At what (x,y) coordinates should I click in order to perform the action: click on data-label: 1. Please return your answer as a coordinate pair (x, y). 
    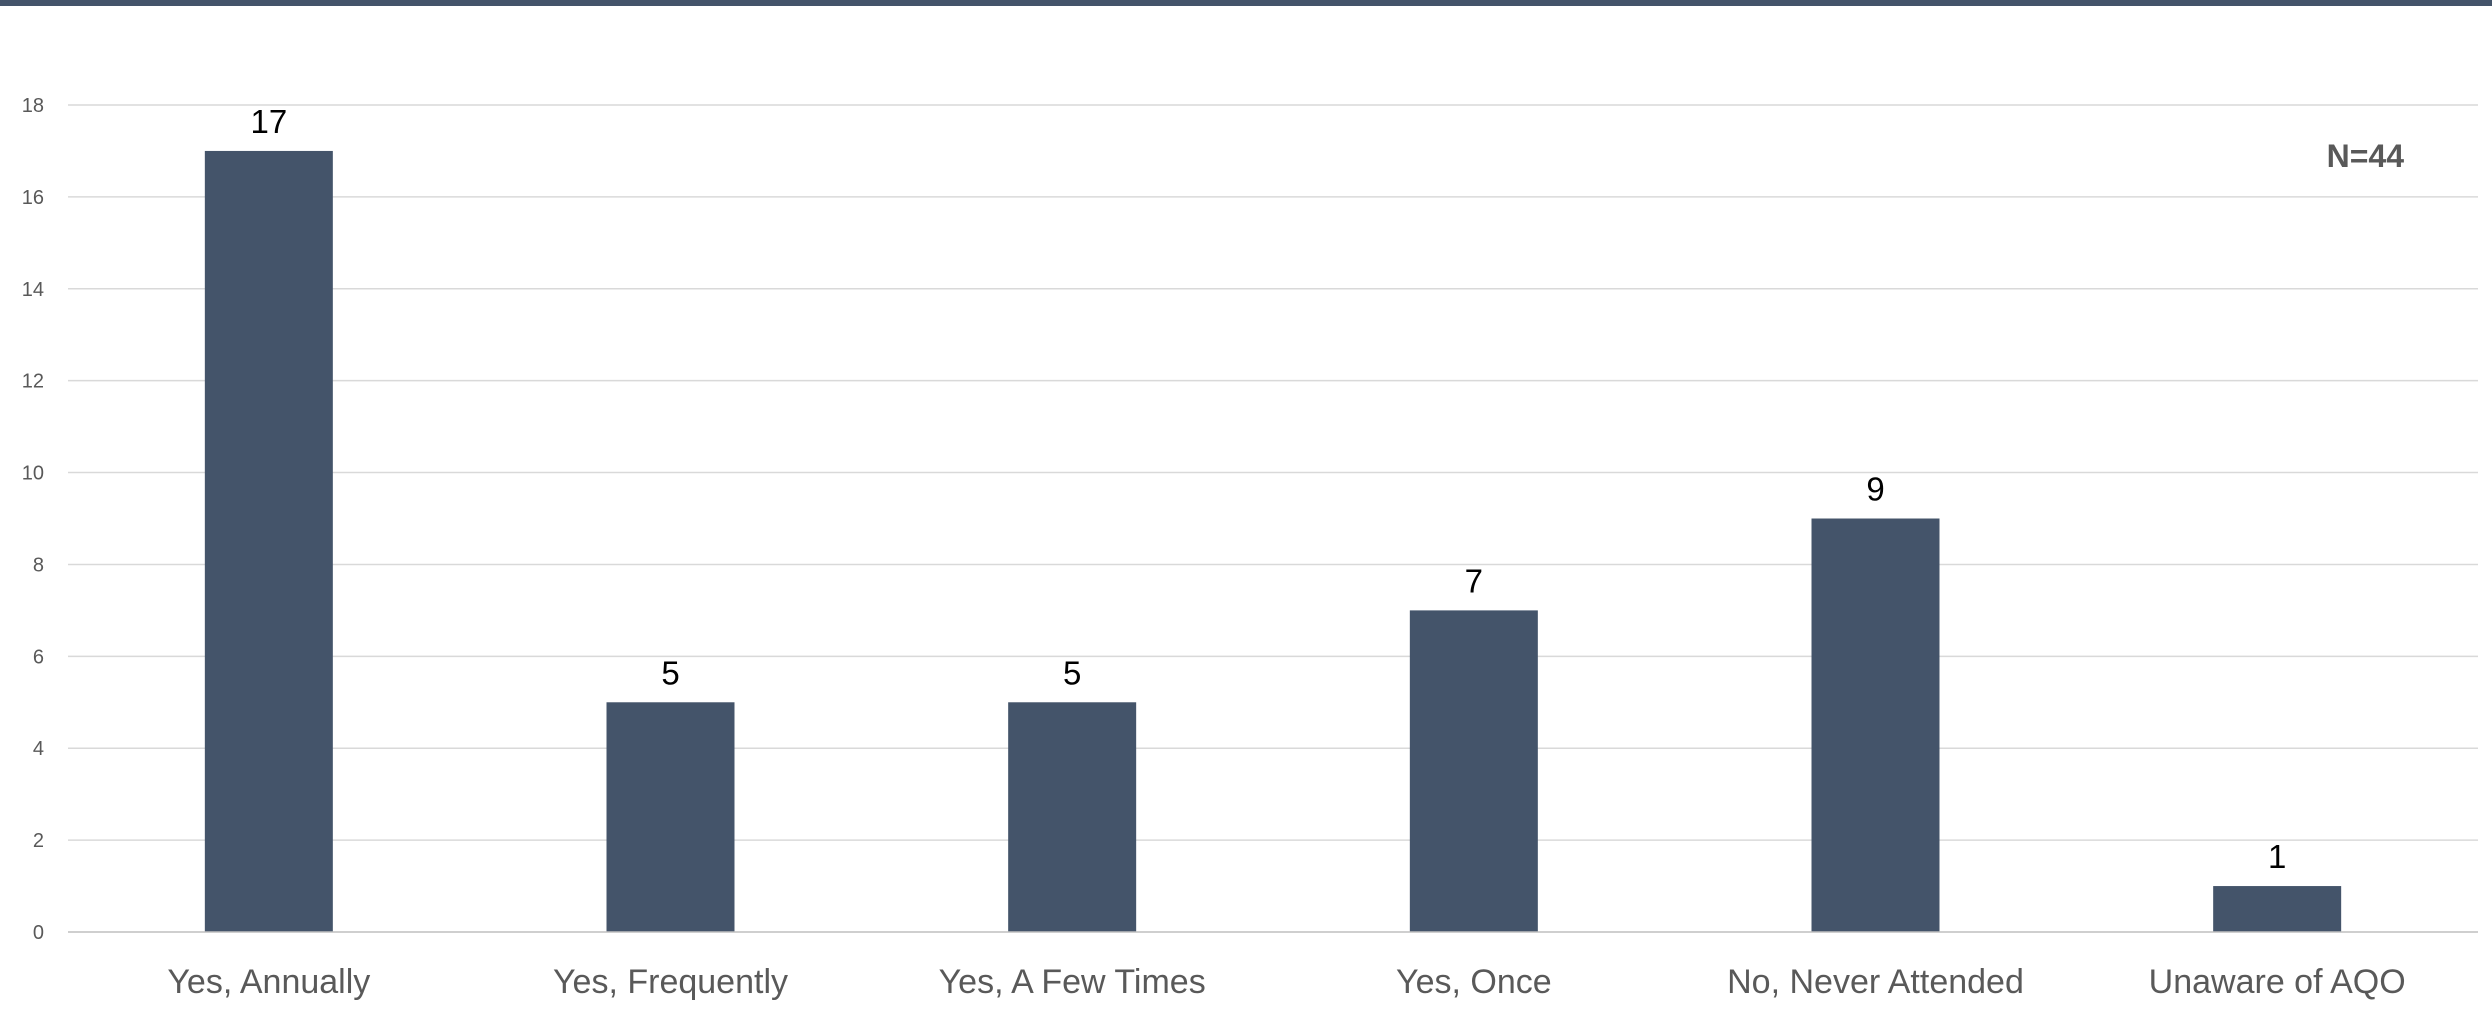
    Looking at the image, I should click on (2277, 856).